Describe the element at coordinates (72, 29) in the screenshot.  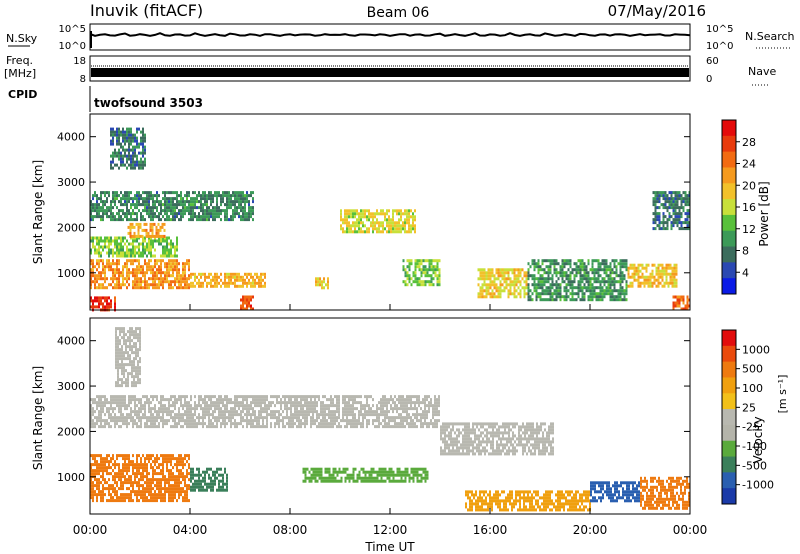
I see `nsky-tick-top: 10^5` at that location.